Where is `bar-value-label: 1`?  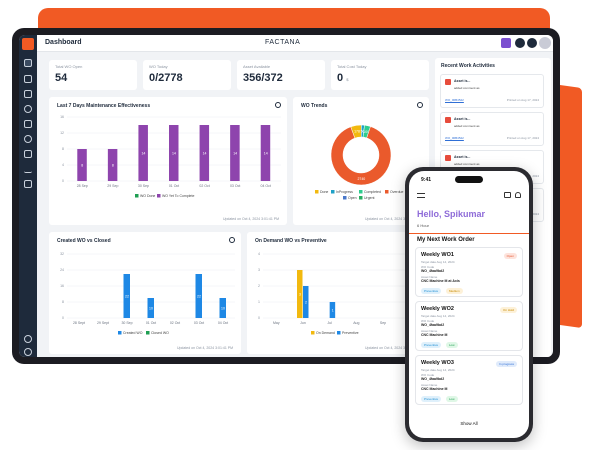
bar-value-label: 1 is located at coordinates (333, 311).